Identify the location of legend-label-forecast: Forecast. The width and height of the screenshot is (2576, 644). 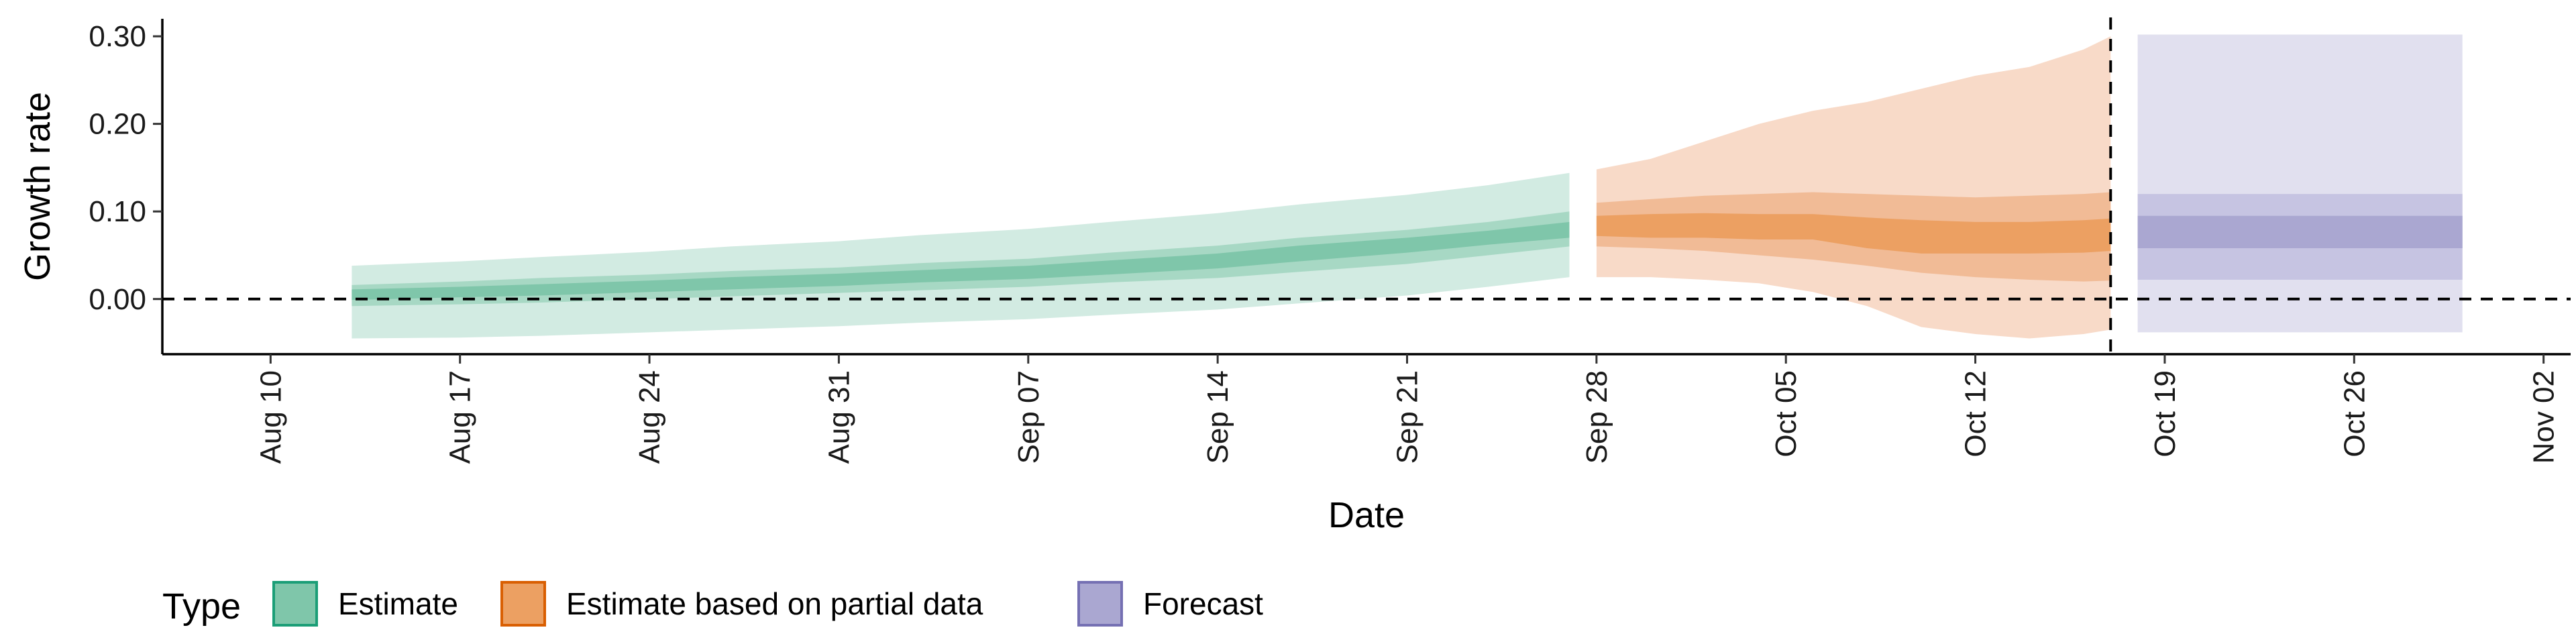
(1203, 603).